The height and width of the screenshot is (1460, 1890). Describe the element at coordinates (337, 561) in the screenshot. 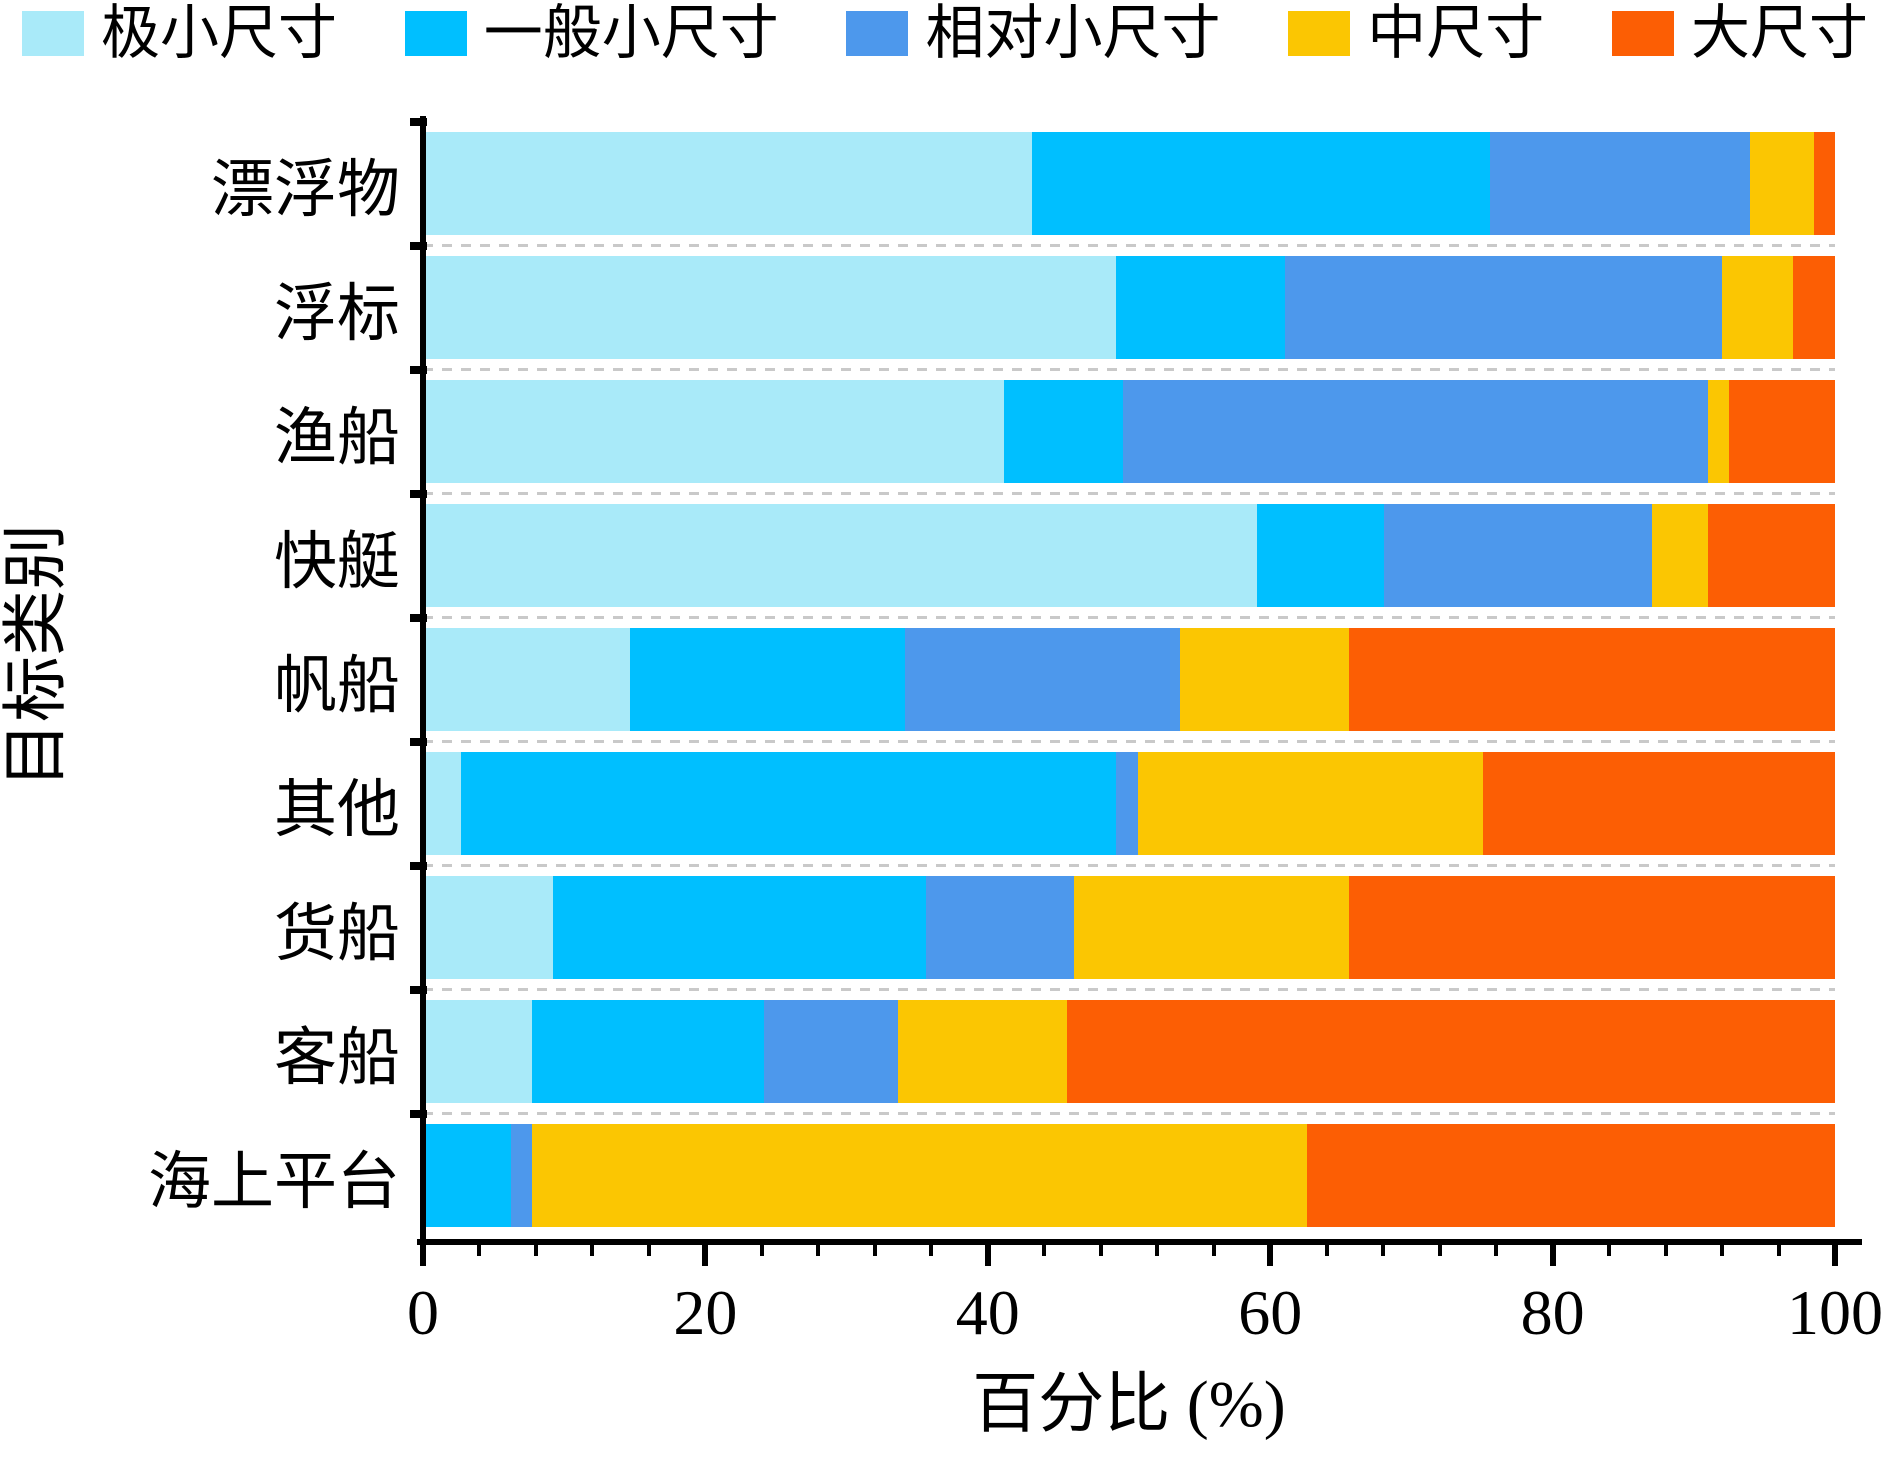

I see `y-category-label: 快艇` at that location.